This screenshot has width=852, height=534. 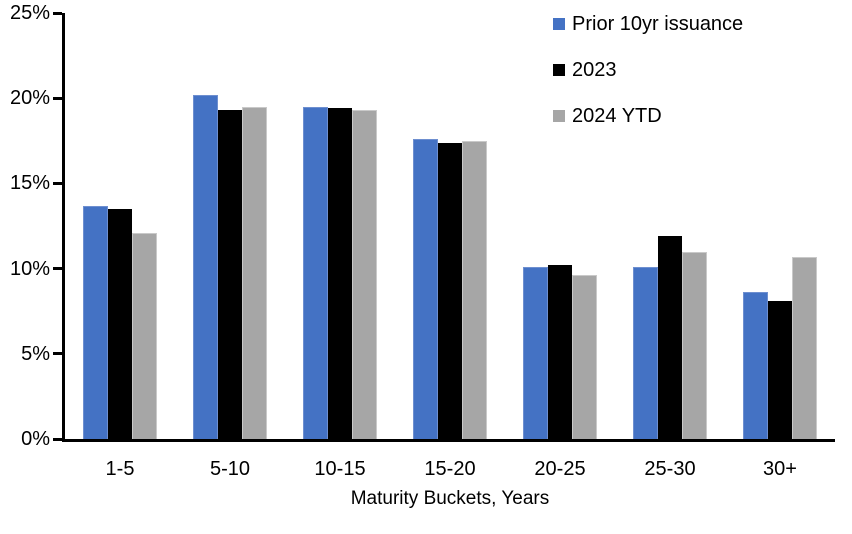 I want to click on legend-item-2023: 2023, so click(x=585, y=70).